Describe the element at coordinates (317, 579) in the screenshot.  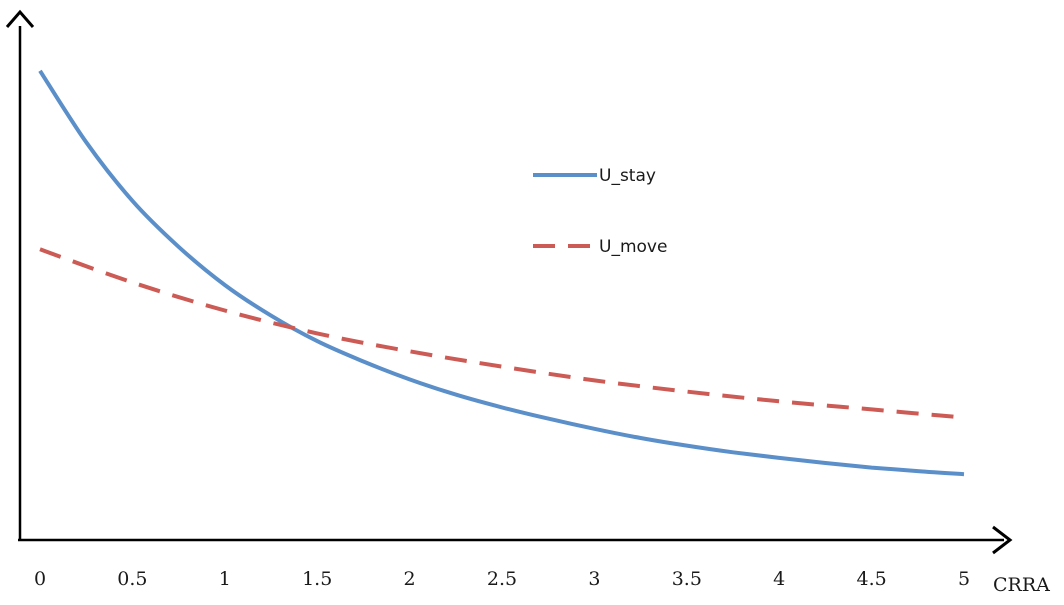
I see `x-tick-label: 1.5` at that location.